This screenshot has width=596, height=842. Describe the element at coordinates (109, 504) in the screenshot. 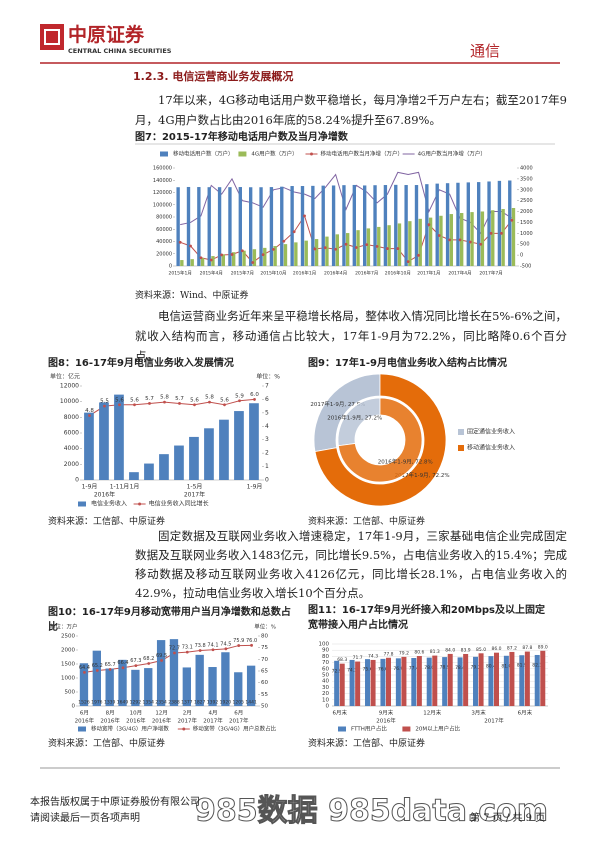

I see `legend-label: 电信业务收入` at that location.